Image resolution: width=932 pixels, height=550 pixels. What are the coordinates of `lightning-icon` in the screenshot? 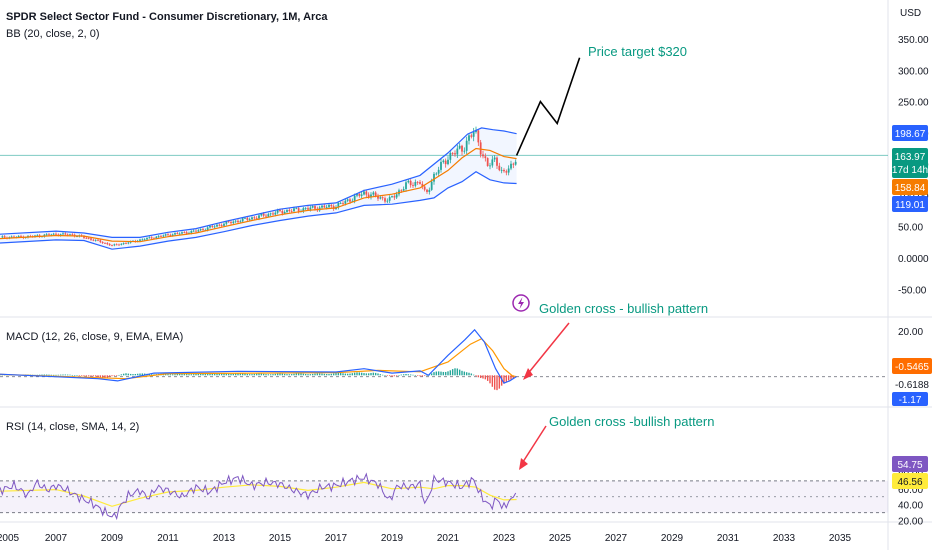 It's located at (521, 303).